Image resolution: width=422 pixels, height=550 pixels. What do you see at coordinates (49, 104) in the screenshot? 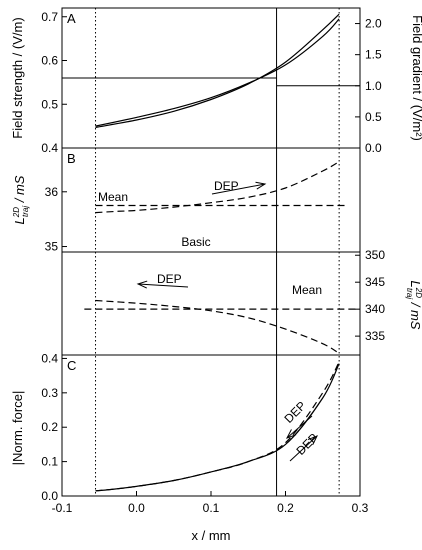
I see `panel-a-left-tick-label: 0.5` at bounding box center [49, 104].